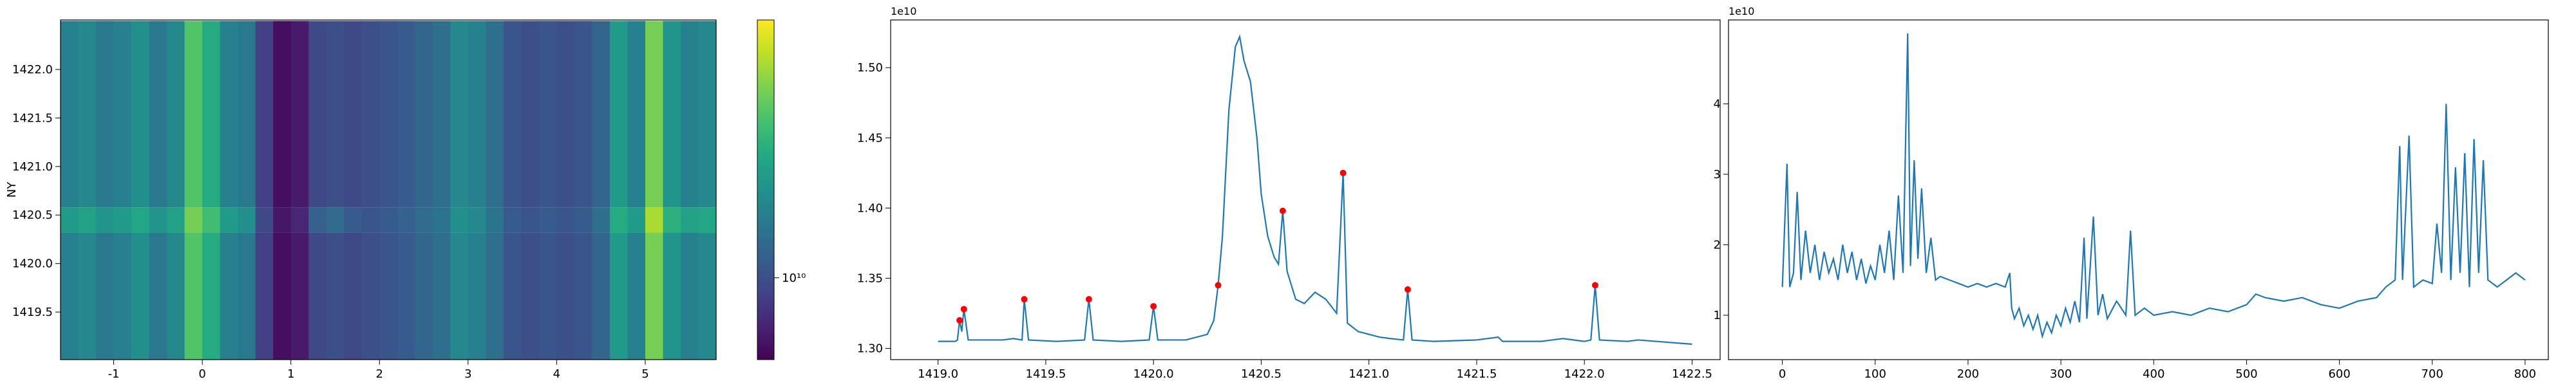  Describe the element at coordinates (1045, 374) in the screenshot. I see `x-tick-label: 1419.5` at that location.